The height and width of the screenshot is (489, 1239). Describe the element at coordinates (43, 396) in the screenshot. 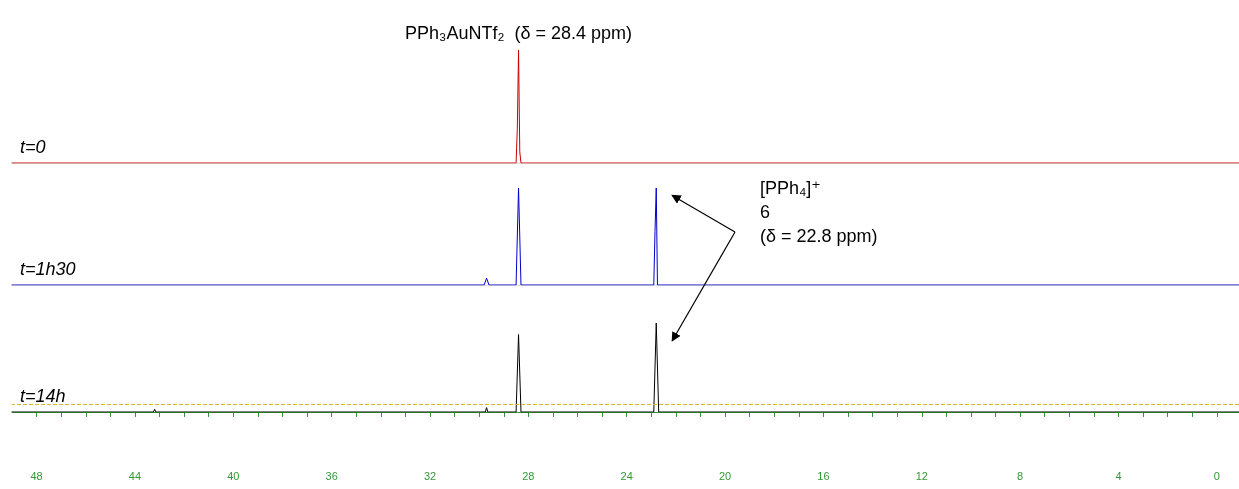

I see `series-label: t=14h` at that location.